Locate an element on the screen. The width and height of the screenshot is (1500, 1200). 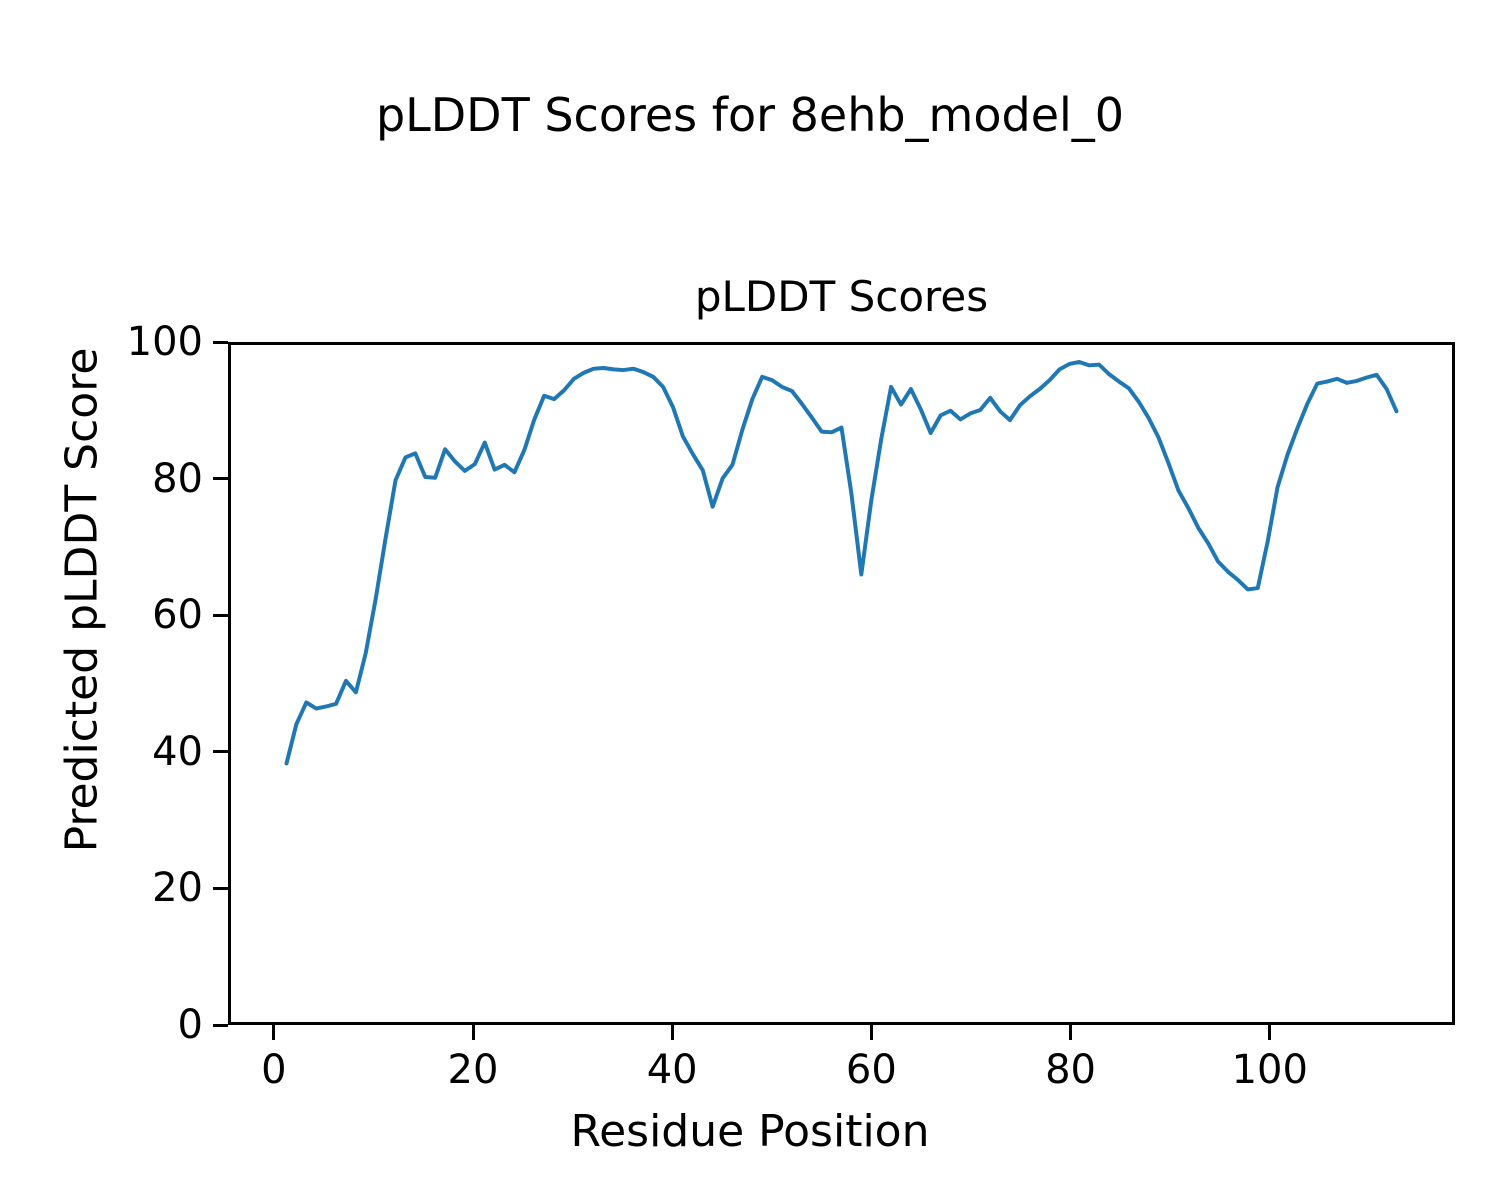
x-tick-label: 60 is located at coordinates (871, 1070).